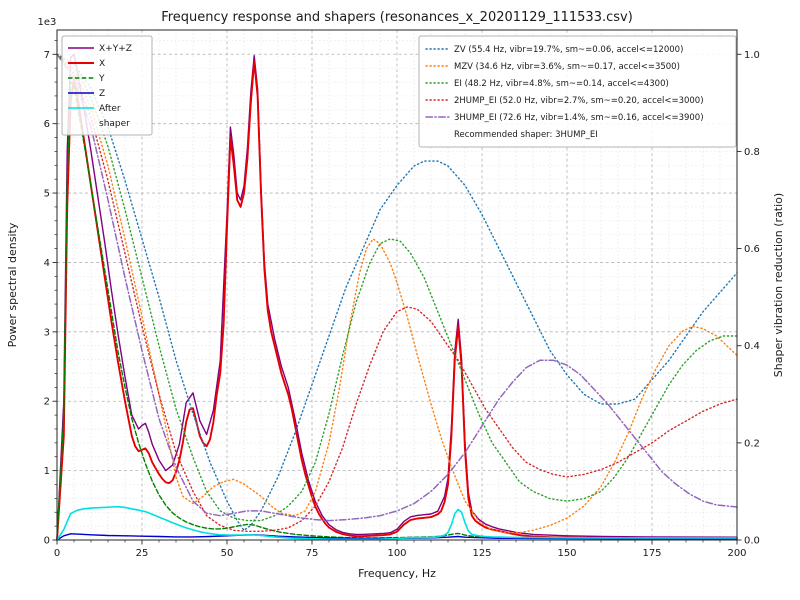  Describe the element at coordinates (47, 55) in the screenshot. I see `svg-text: 7` at that location.